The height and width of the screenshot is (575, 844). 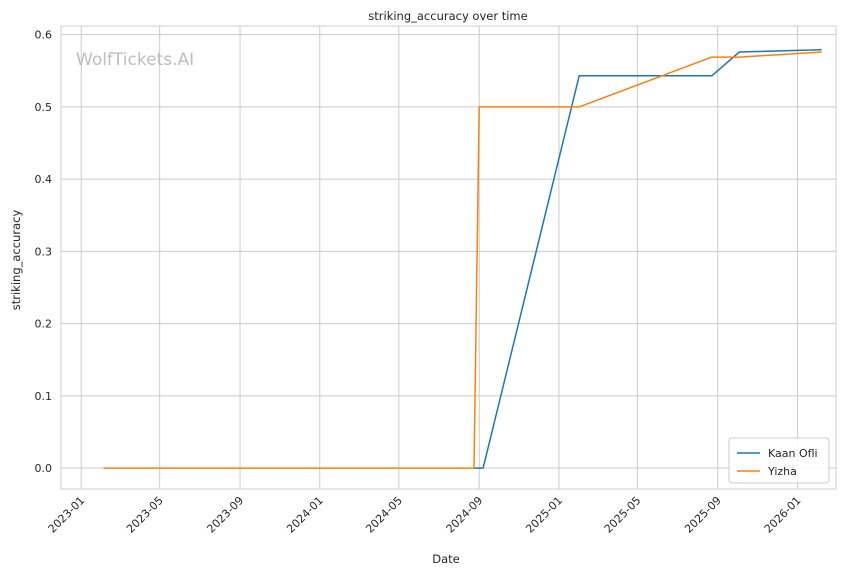 What do you see at coordinates (447, 16) in the screenshot?
I see `chart-title: striking_accuracy over time` at bounding box center [447, 16].